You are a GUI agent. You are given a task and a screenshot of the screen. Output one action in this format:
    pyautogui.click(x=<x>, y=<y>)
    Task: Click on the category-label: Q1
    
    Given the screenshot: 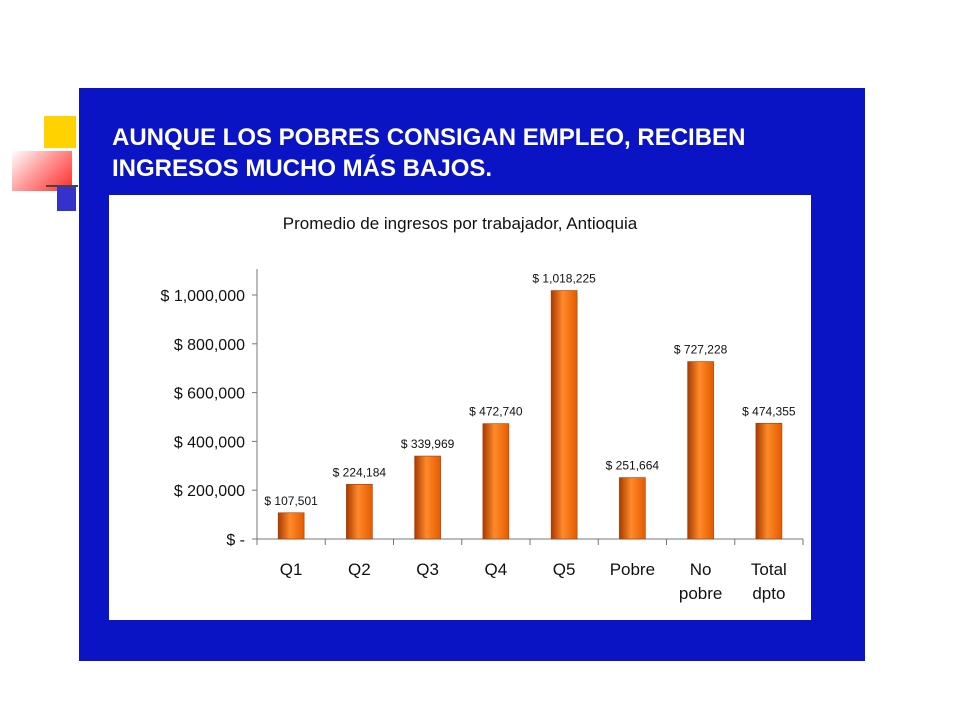 What is the action you would take?
    pyautogui.click(x=291, y=569)
    